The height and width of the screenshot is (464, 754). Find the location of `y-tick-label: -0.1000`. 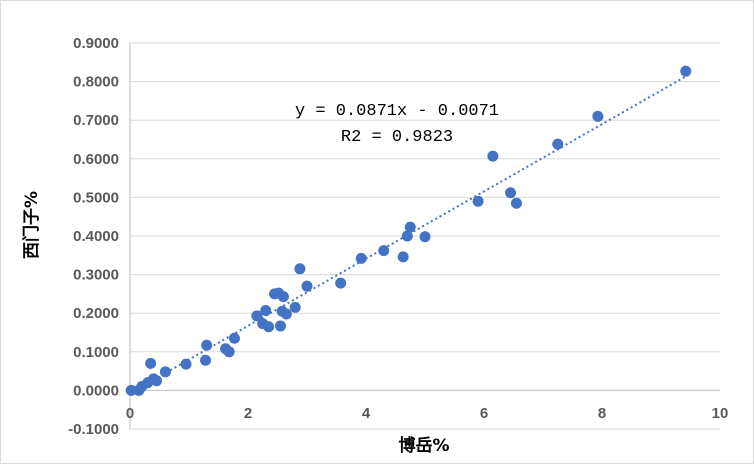

y-tick-label: -0.1000 is located at coordinates (93, 429).